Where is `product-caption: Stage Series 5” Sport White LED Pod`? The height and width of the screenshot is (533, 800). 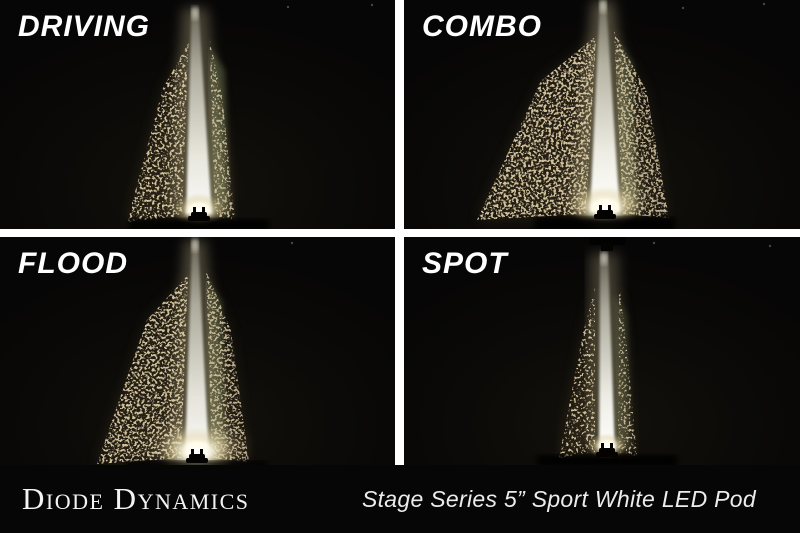
product-caption: Stage Series 5” Sport White LED Pod is located at coordinates (558, 498).